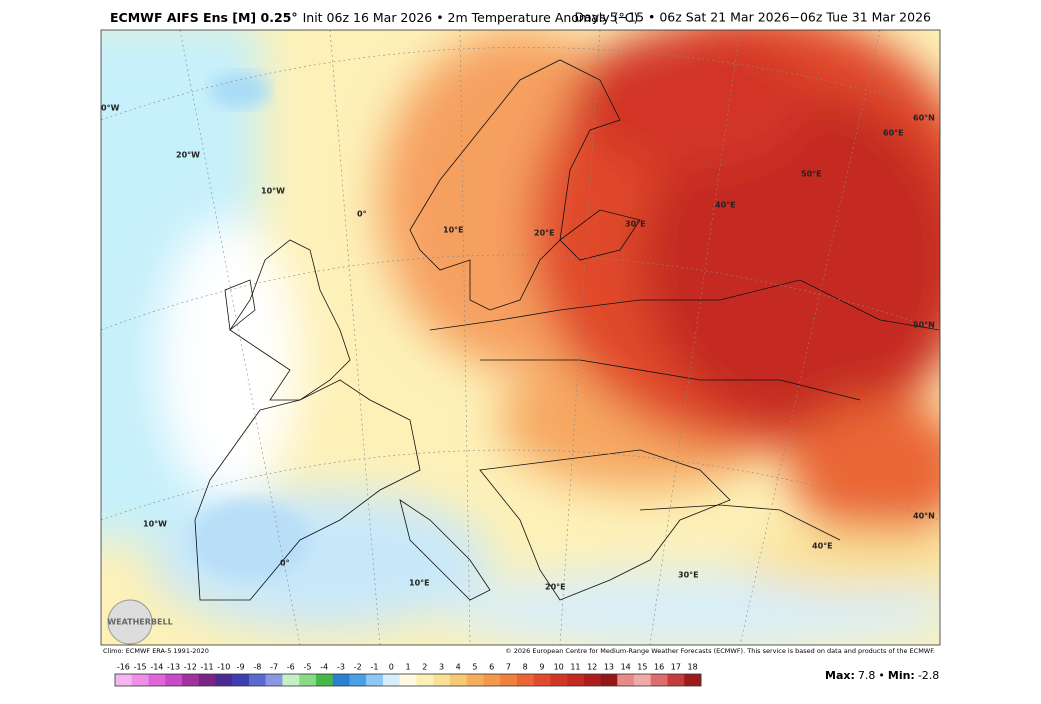  Describe the element at coordinates (811, 174) in the screenshot. I see `map-label: 50°E` at that location.